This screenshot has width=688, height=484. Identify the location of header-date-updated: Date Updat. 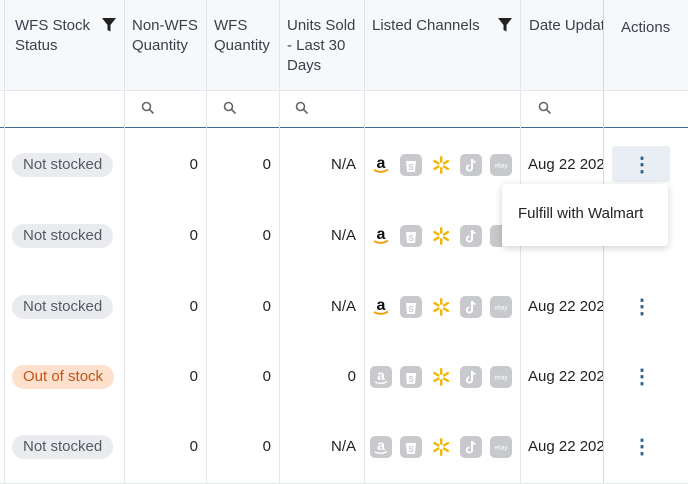
(566, 25).